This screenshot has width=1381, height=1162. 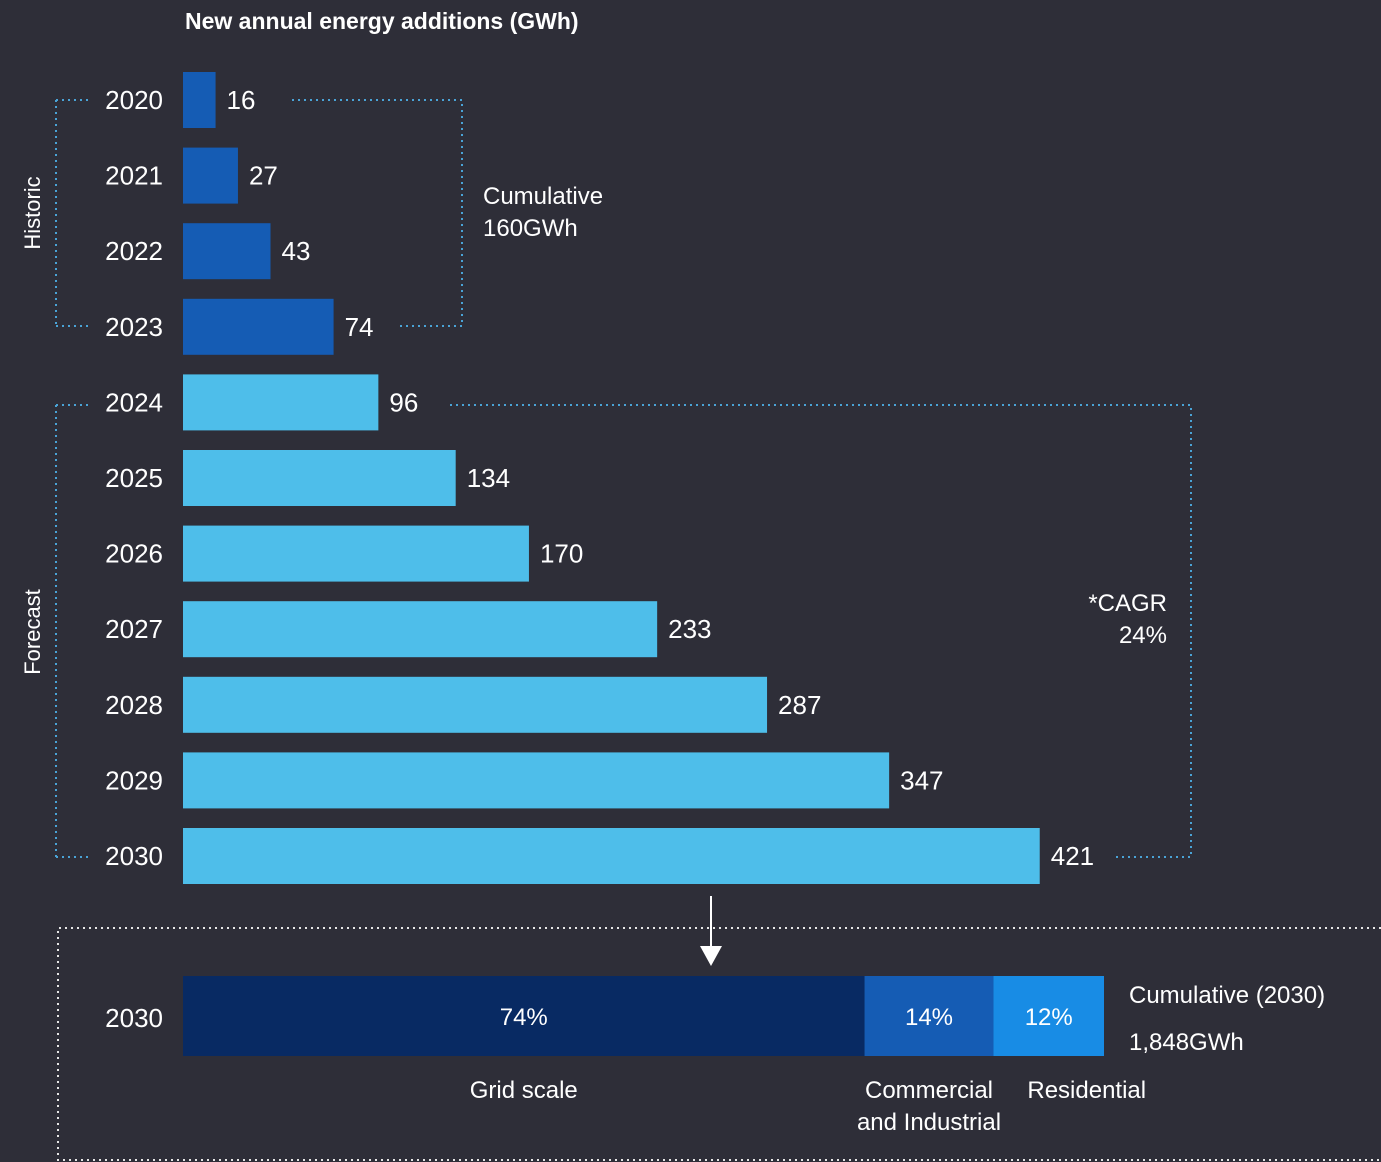 I want to click on year-label-2021: 2021, so click(x=134, y=176).